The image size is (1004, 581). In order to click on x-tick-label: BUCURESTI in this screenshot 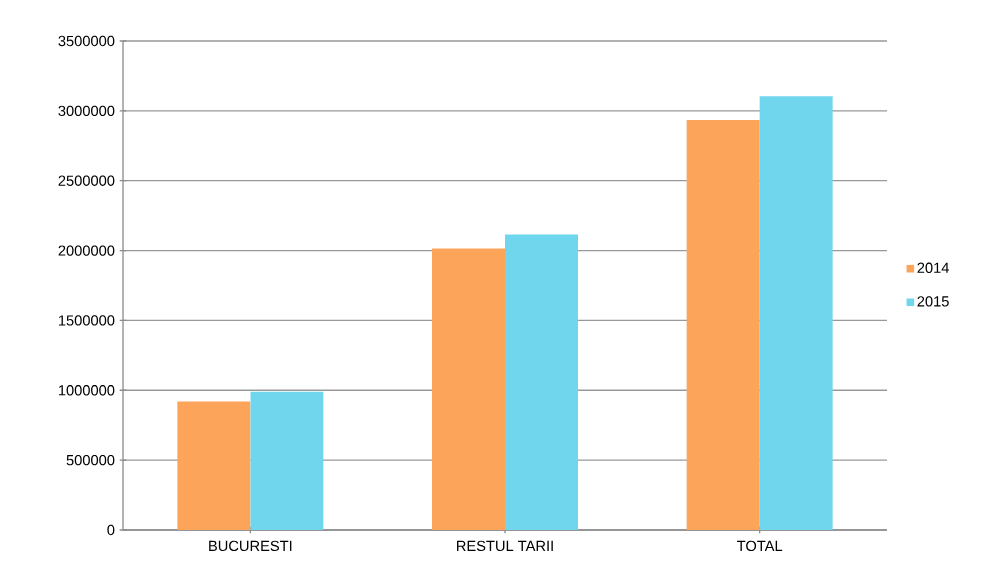, I will do `click(250, 546)`.